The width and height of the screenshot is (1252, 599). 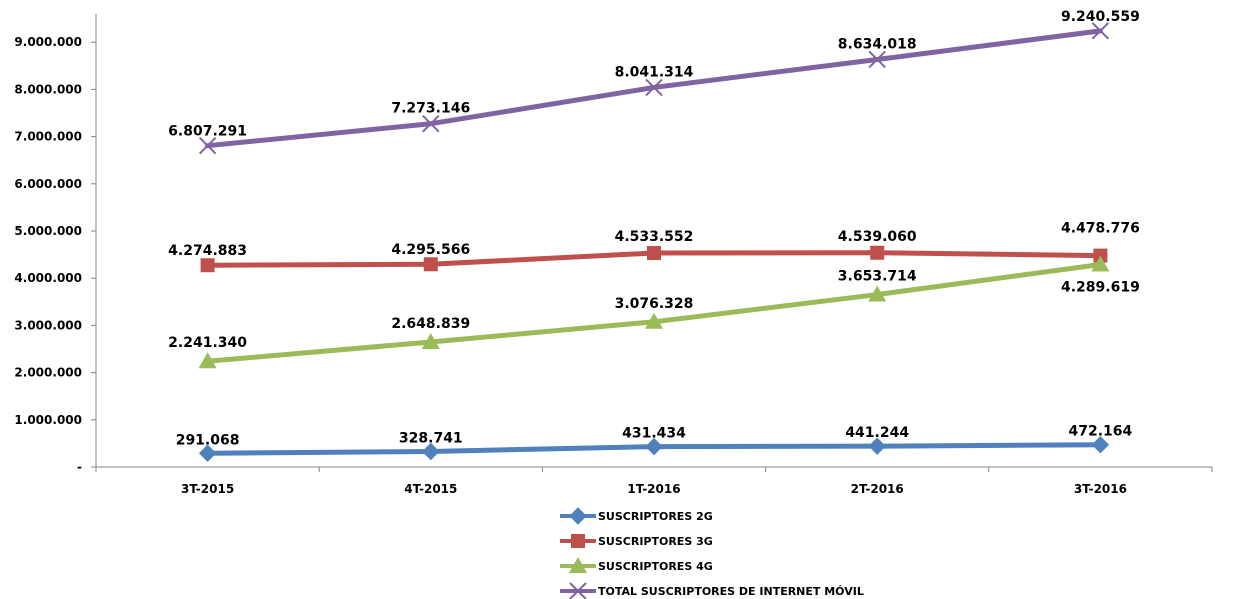 What do you see at coordinates (1100, 288) in the screenshot?
I see `data-label: 4.289.619` at bounding box center [1100, 288].